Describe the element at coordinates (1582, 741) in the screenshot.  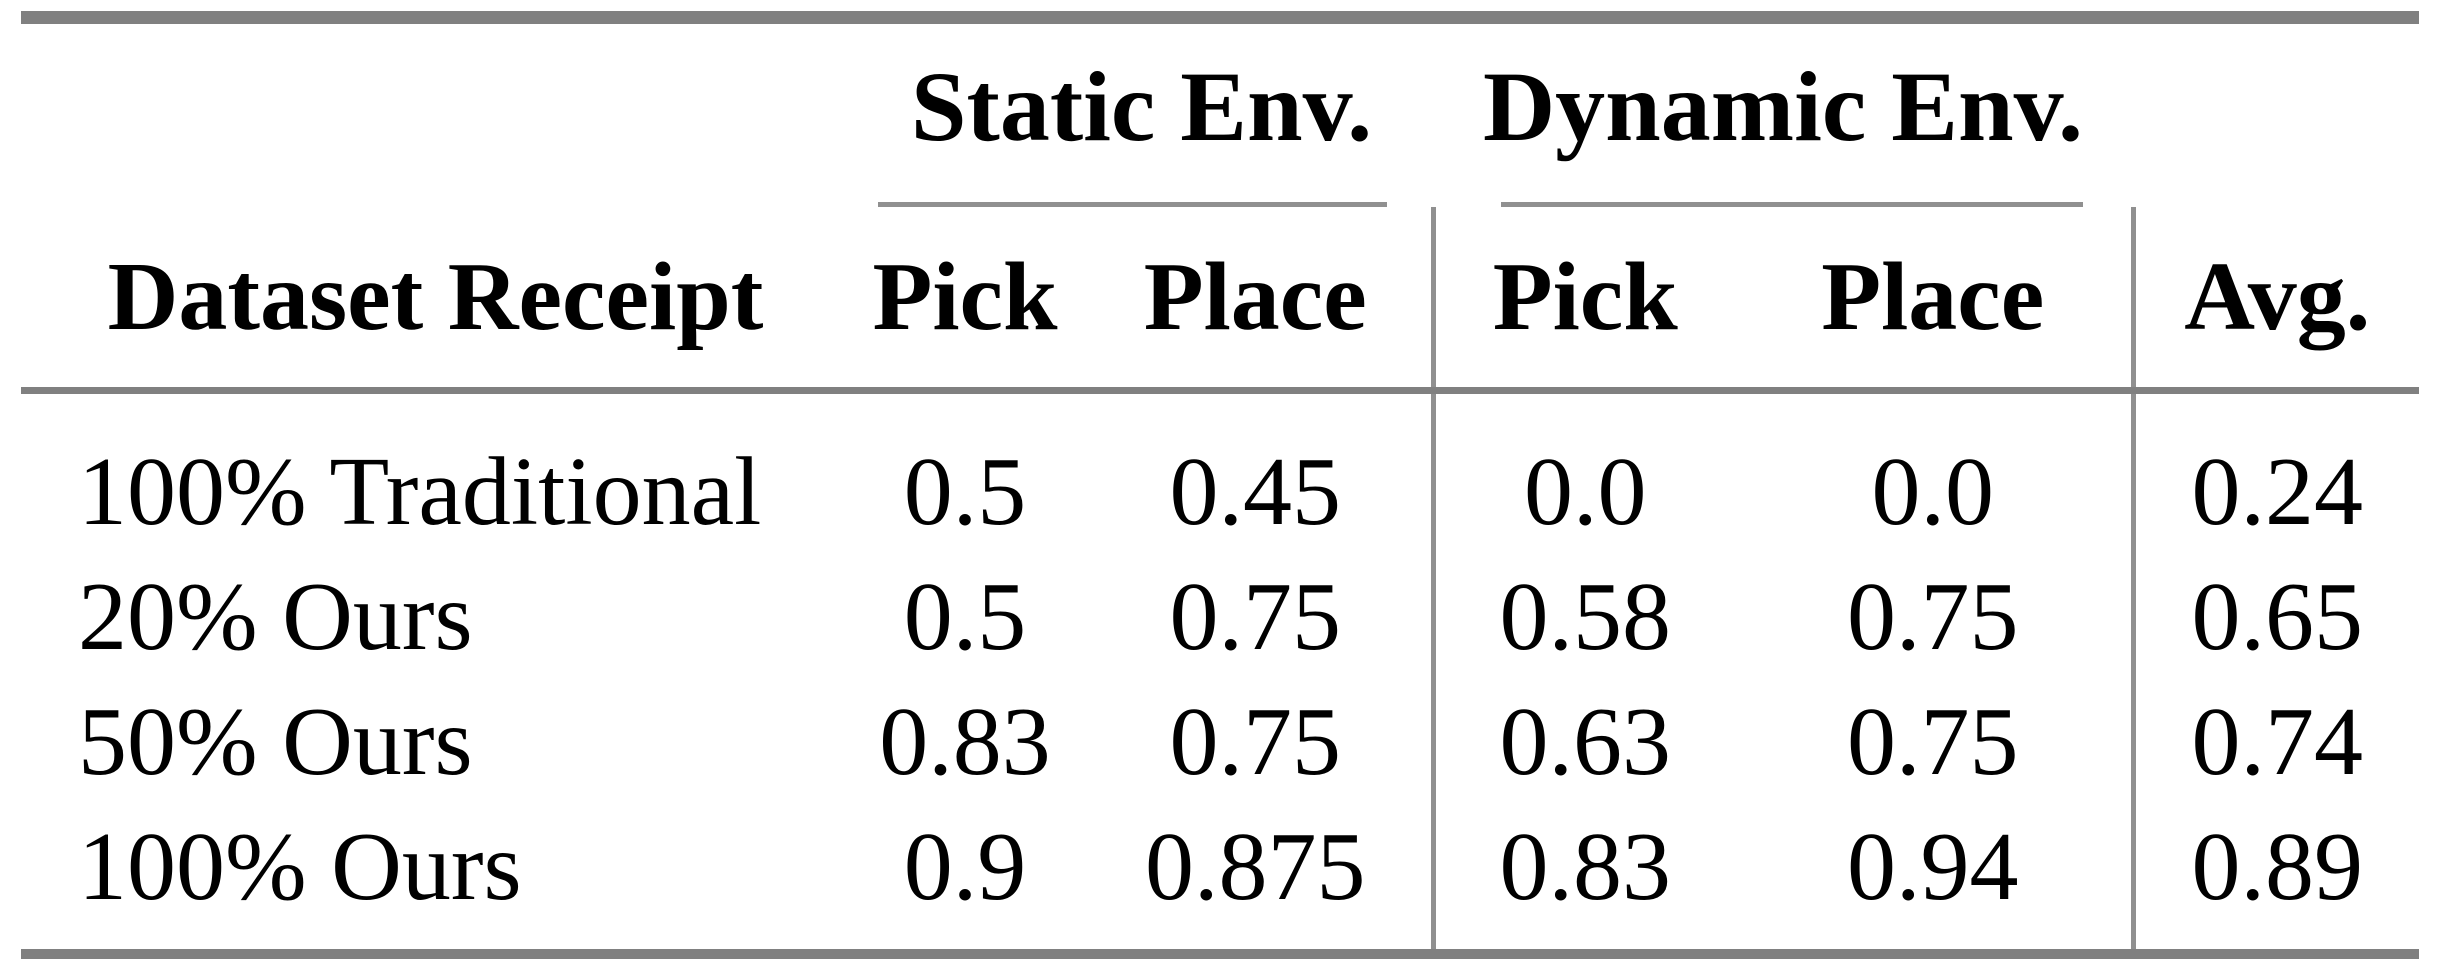
I see `cell-dynamic-pick: 0.63` at that location.